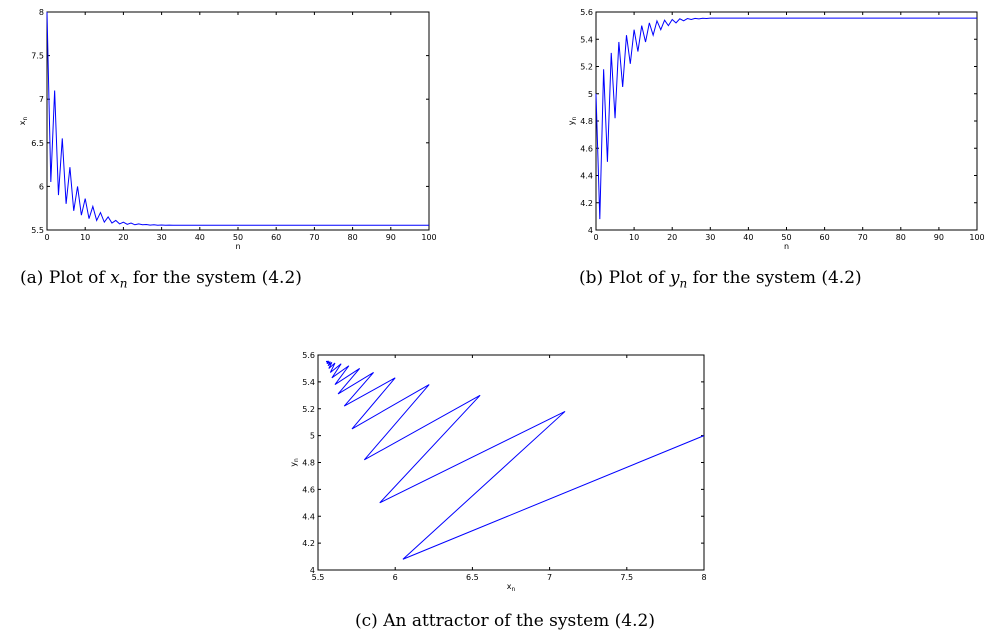 This screenshot has height=643, width=986. Describe the element at coordinates (41, 99) in the screenshot. I see `y-tick-label: 7` at that location.